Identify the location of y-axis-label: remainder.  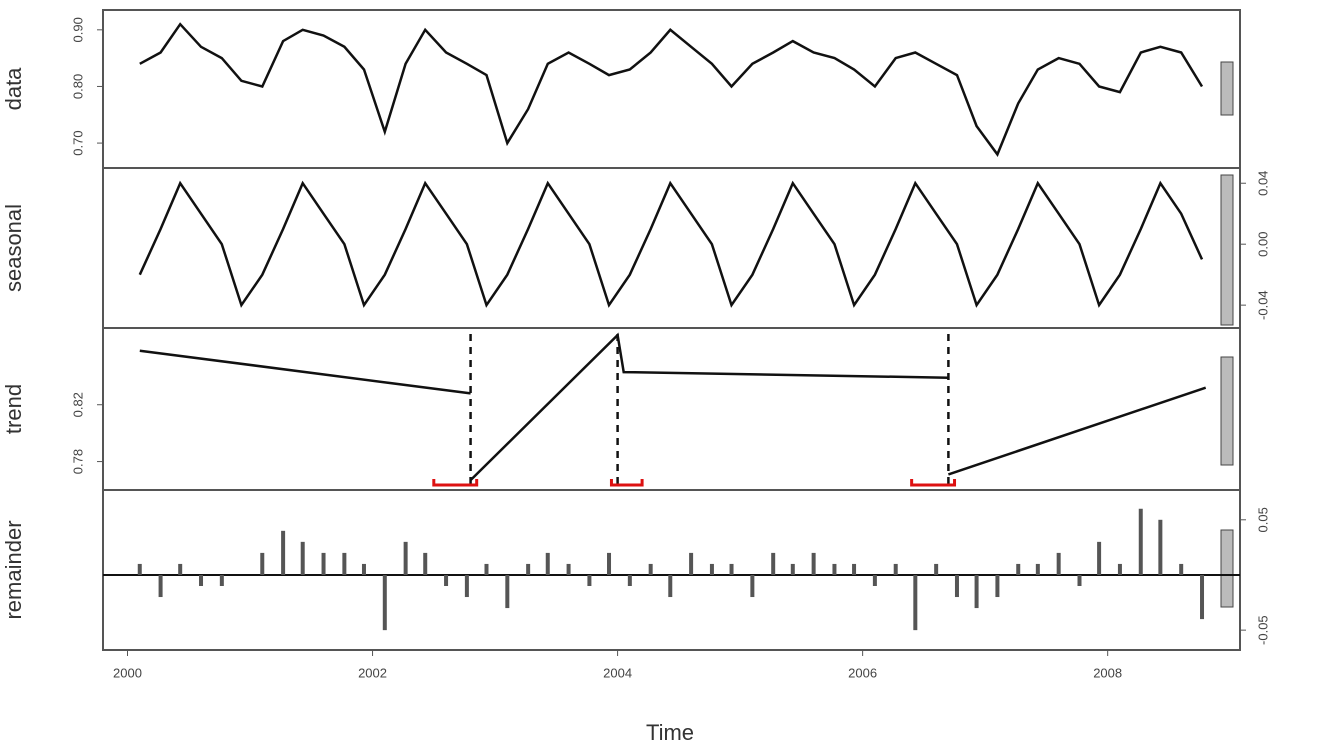
(13, 569).